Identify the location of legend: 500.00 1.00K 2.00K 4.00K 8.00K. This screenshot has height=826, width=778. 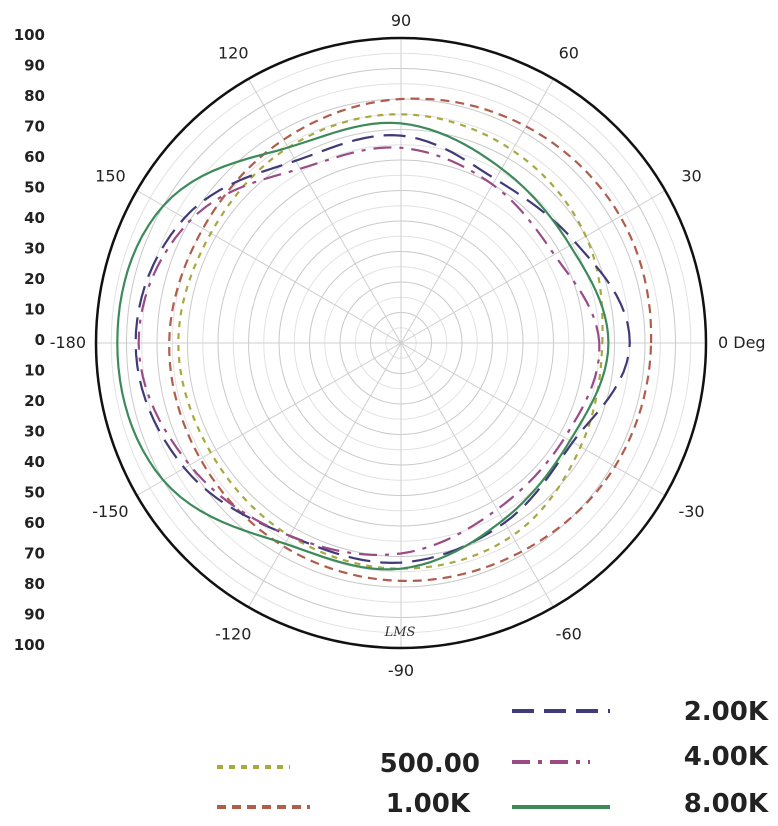
(493, 758).